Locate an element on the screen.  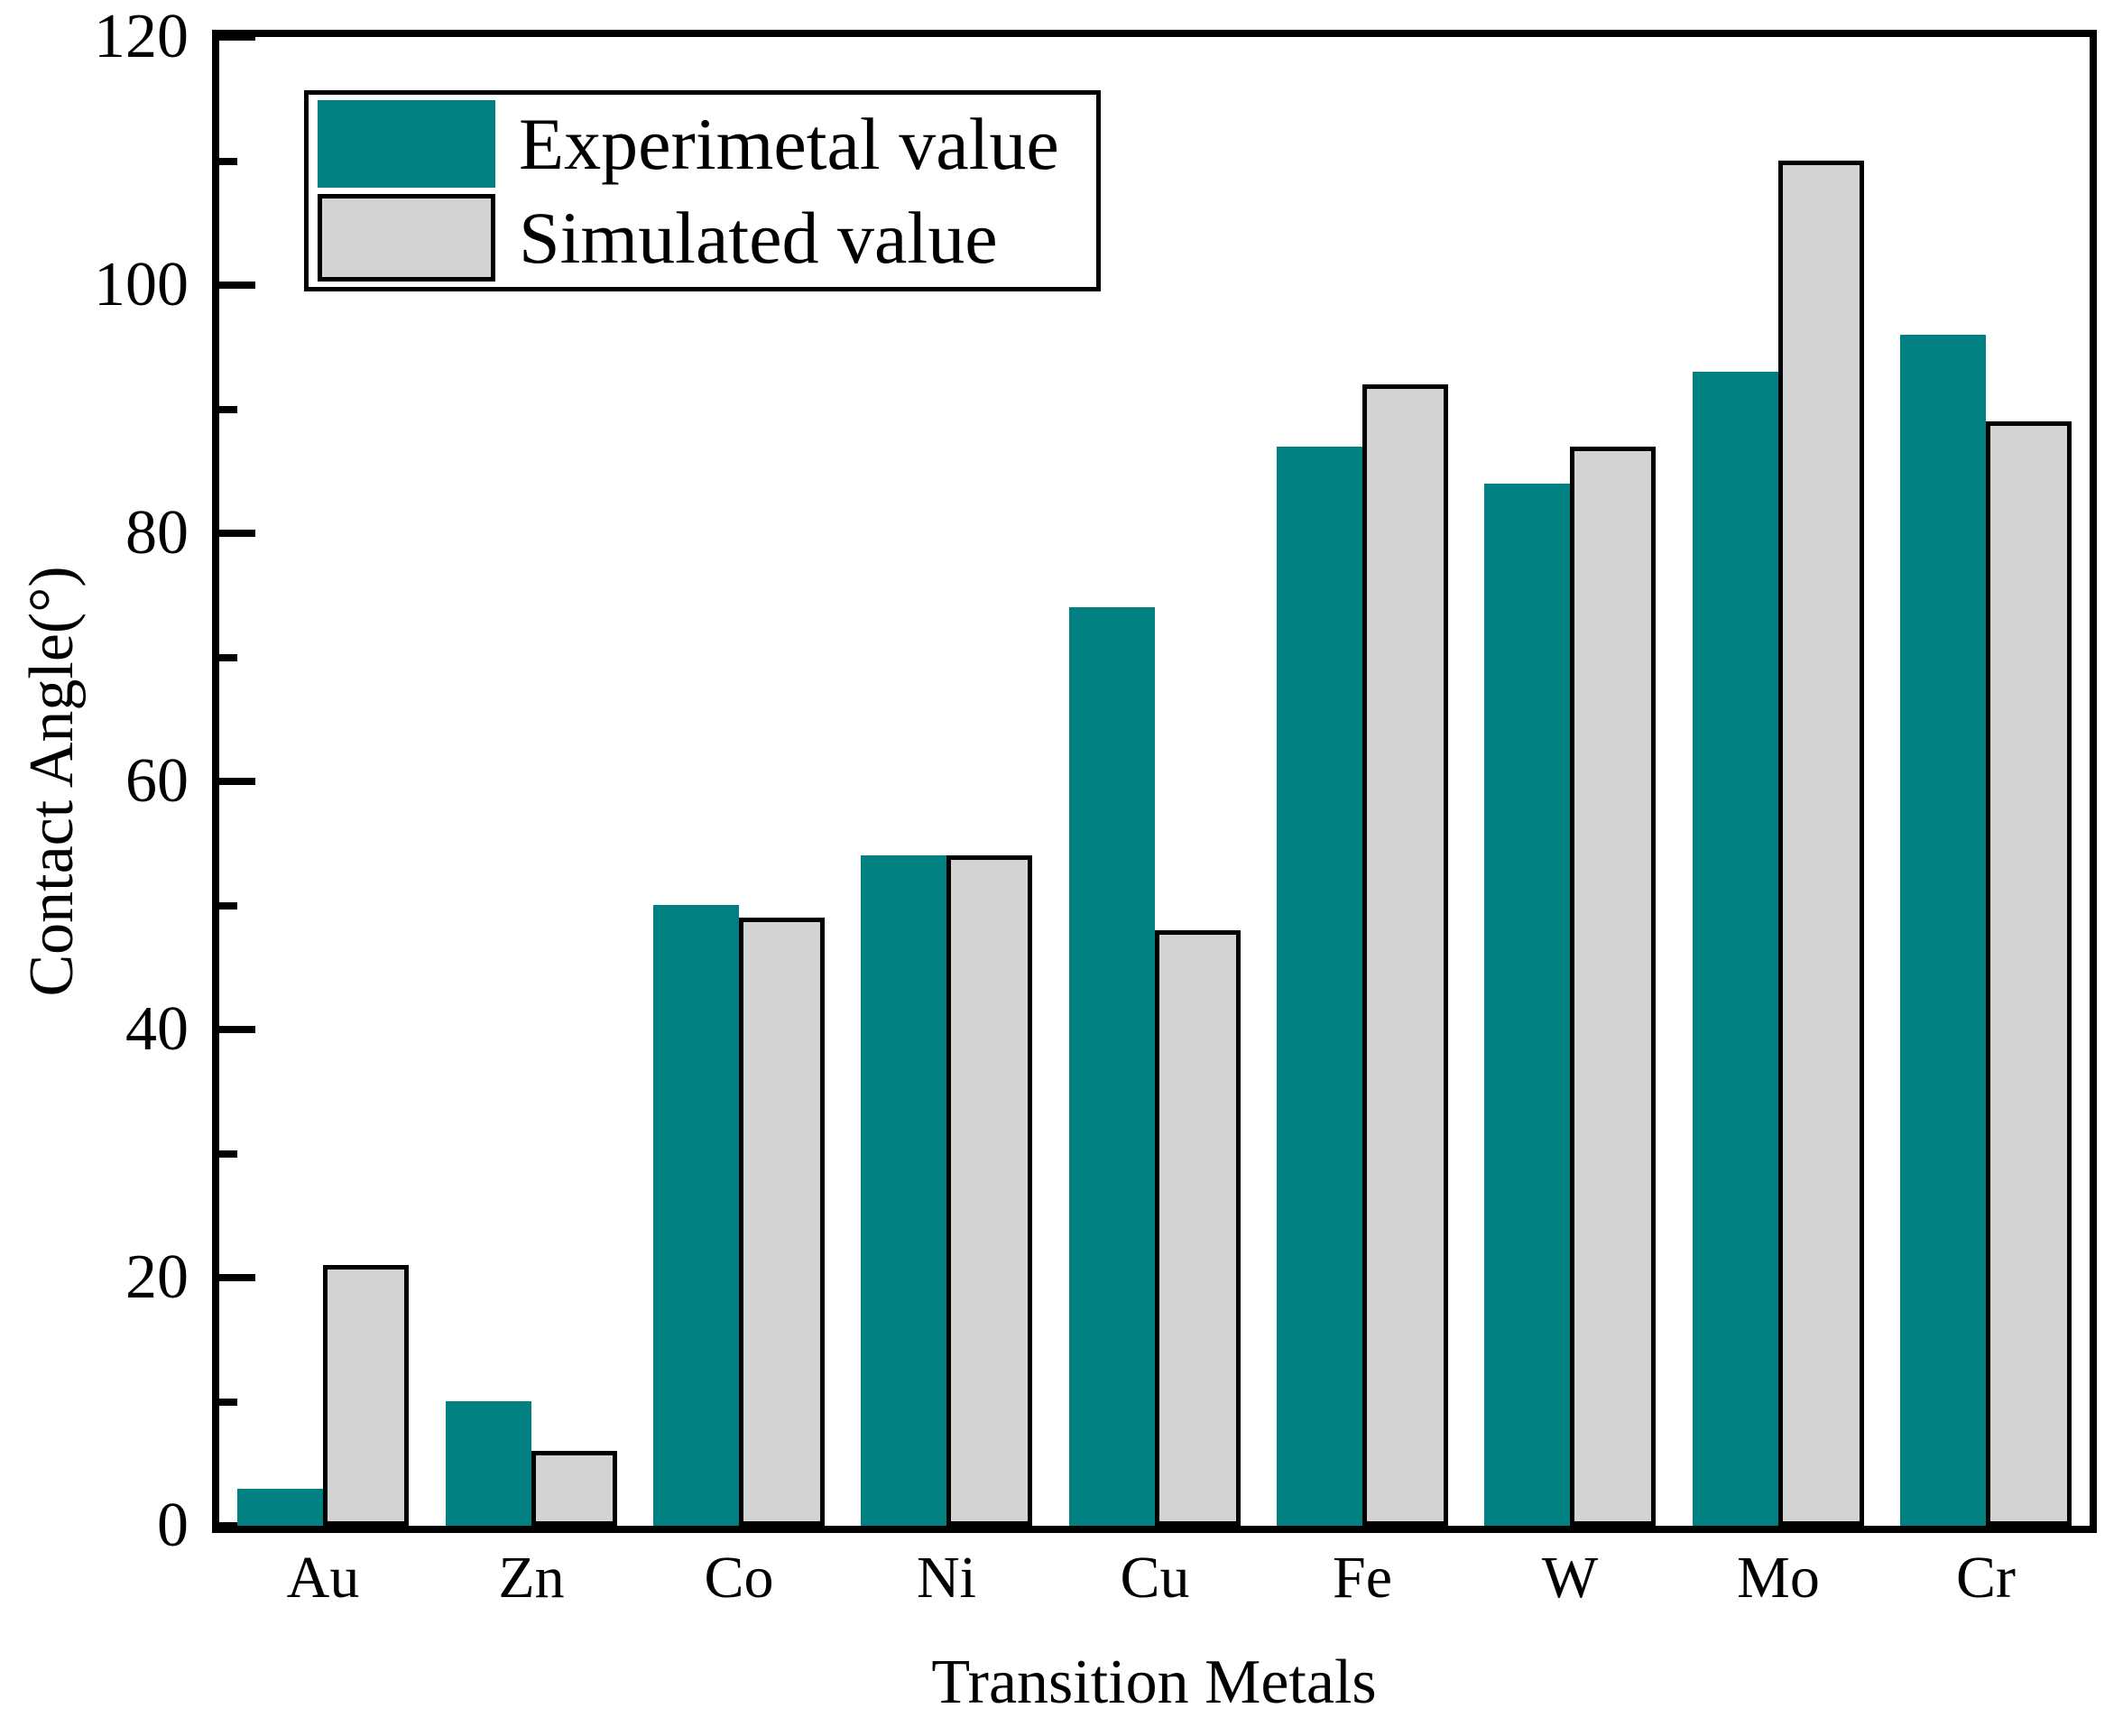
y-tick-label: 20 is located at coordinates (157, 1277).